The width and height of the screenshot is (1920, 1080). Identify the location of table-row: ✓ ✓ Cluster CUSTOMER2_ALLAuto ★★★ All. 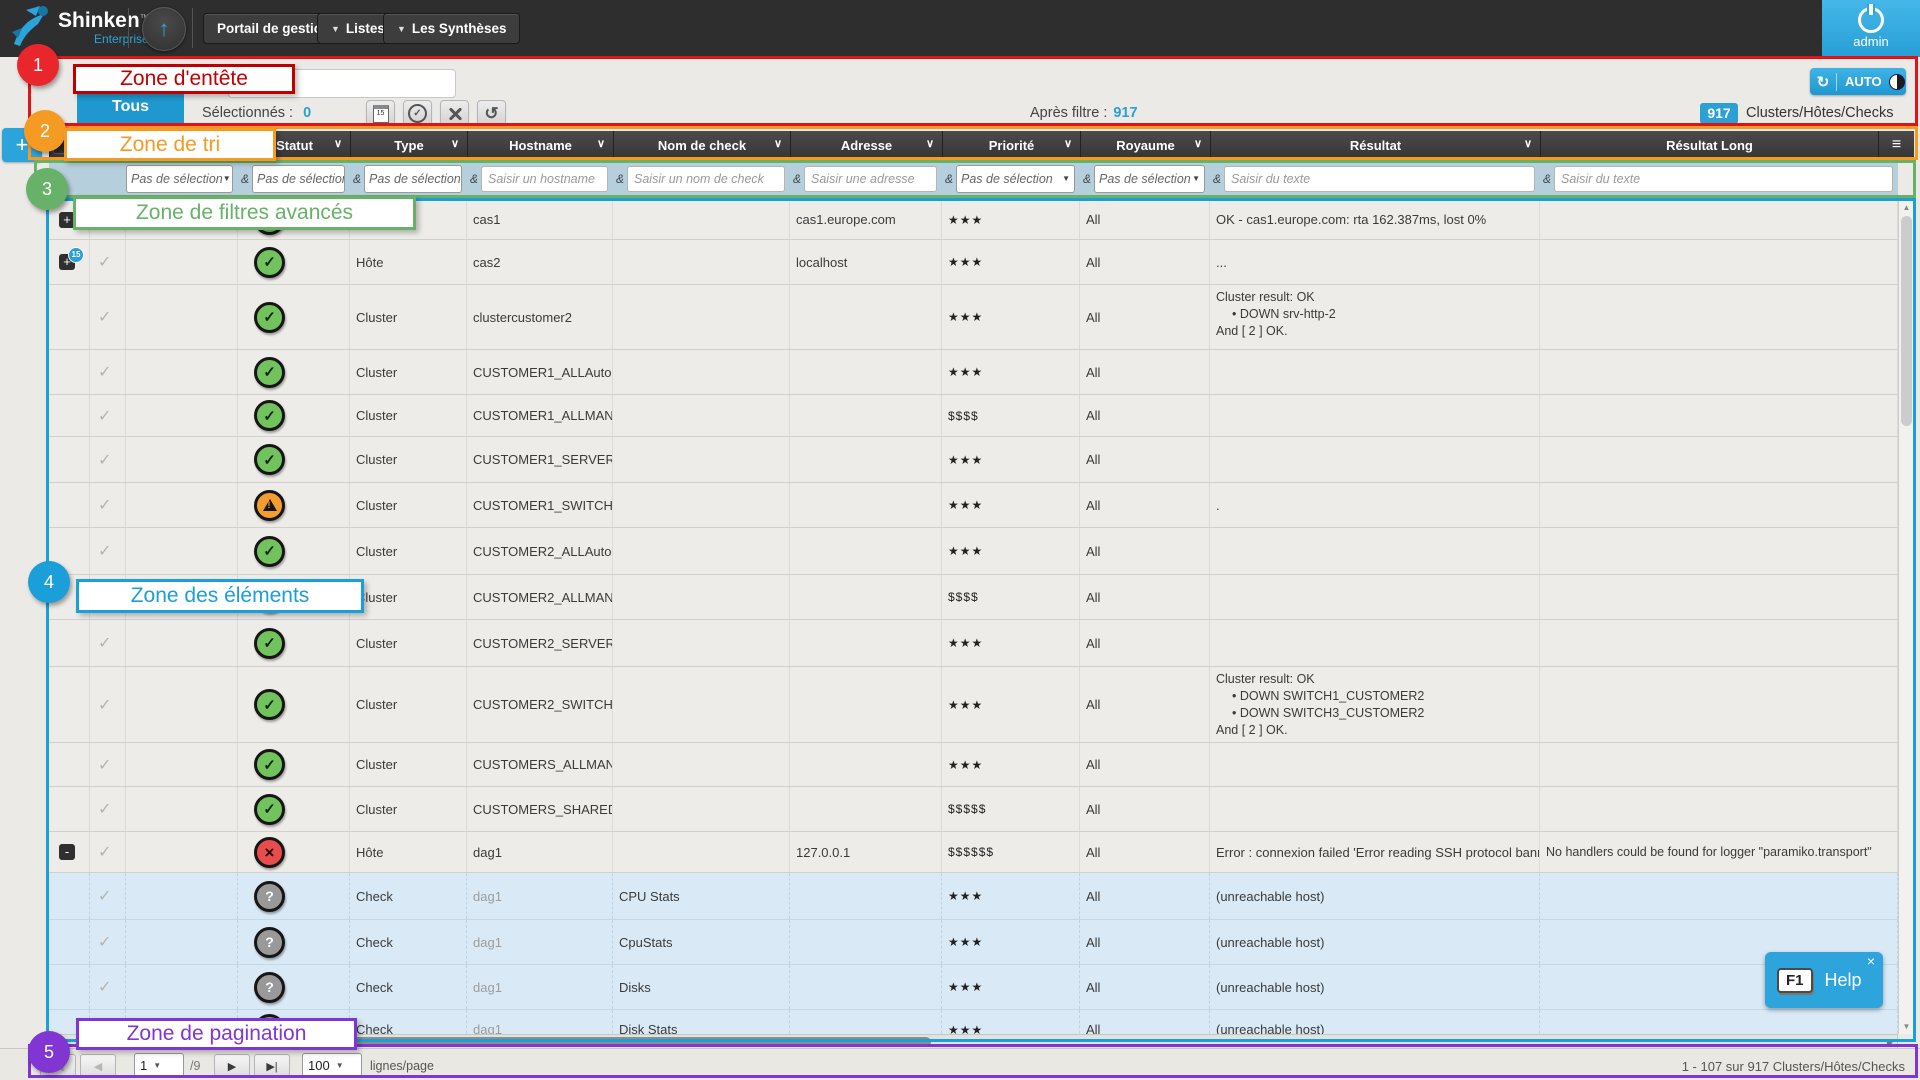
(973, 551).